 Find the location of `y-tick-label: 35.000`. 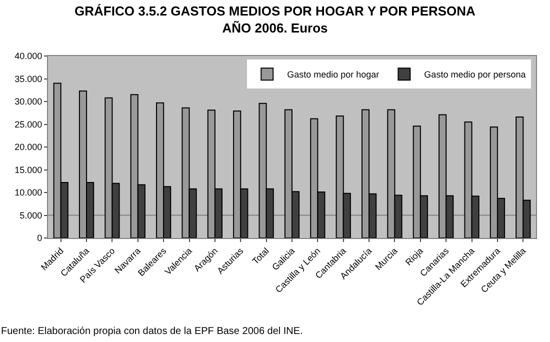

y-tick-label: 35.000 is located at coordinates (28, 79).